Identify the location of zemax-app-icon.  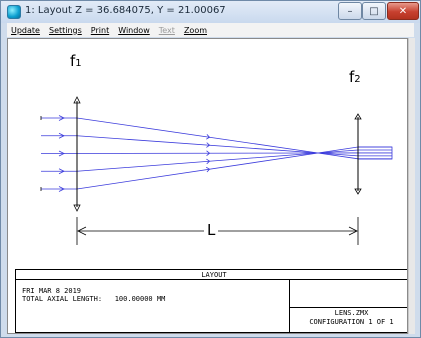
(14, 12).